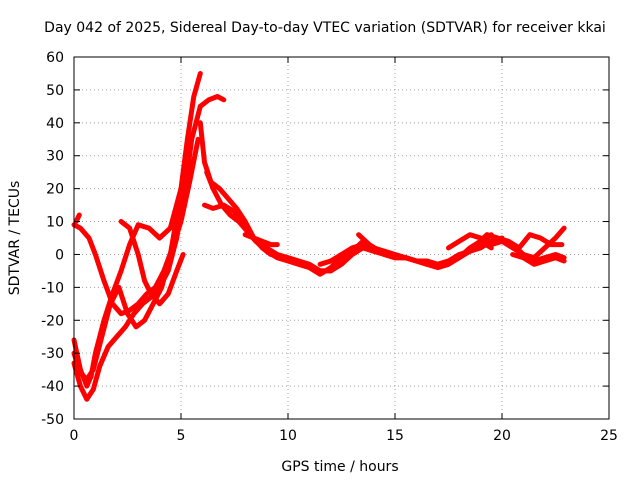  I want to click on x-axis-label: GPS time / hours, so click(339, 467).